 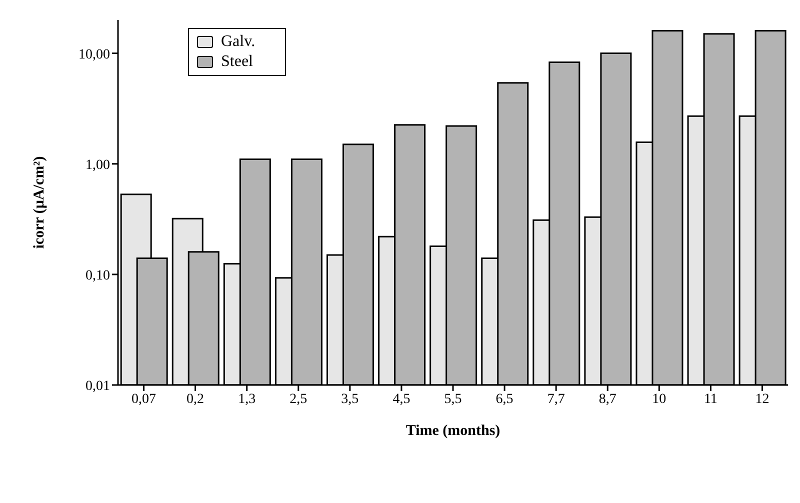 What do you see at coordinates (350, 399) in the screenshot?
I see `x-tick-label: 3,5` at bounding box center [350, 399].